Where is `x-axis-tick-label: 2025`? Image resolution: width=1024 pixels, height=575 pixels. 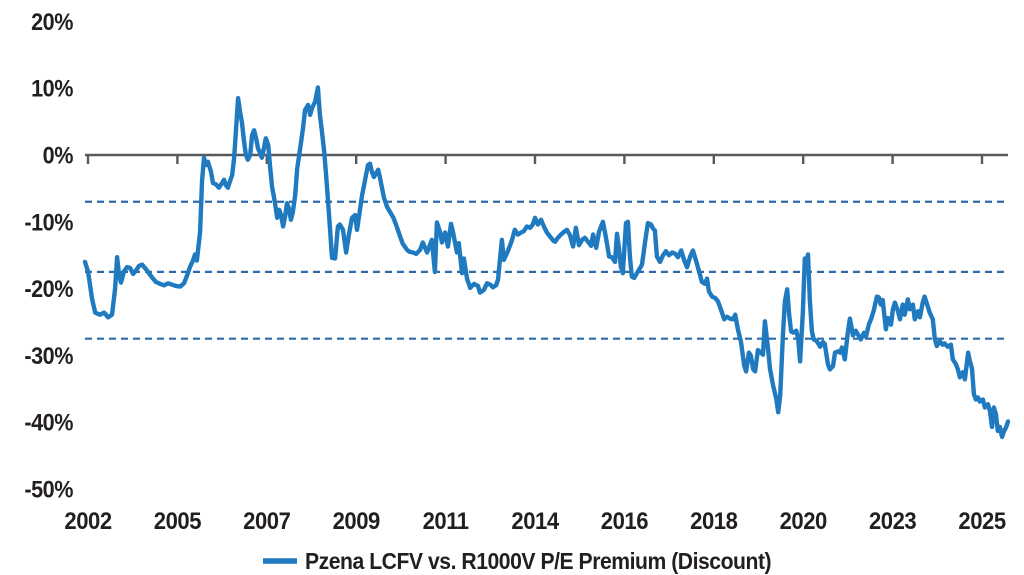
x-axis-tick-label: 2025 is located at coordinates (982, 520).